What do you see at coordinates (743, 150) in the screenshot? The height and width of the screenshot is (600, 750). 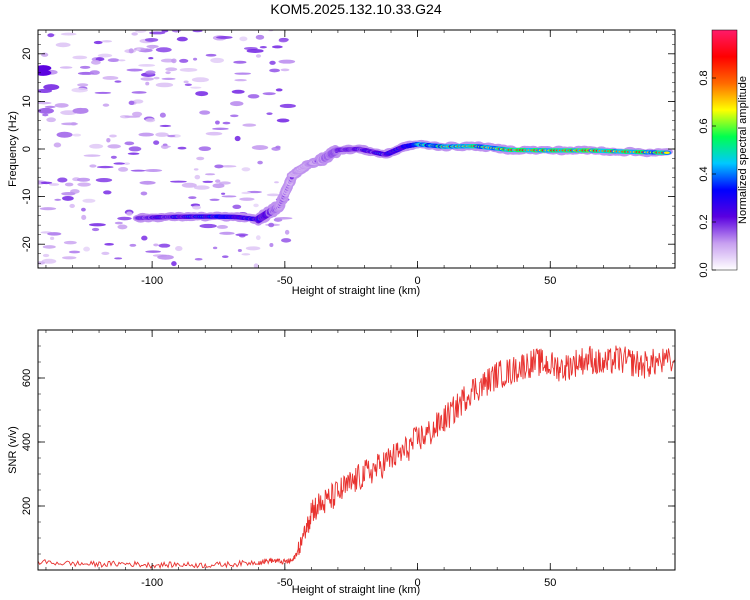 I see `colorbar-label: Normalized spectral amplitude` at bounding box center [743, 150].